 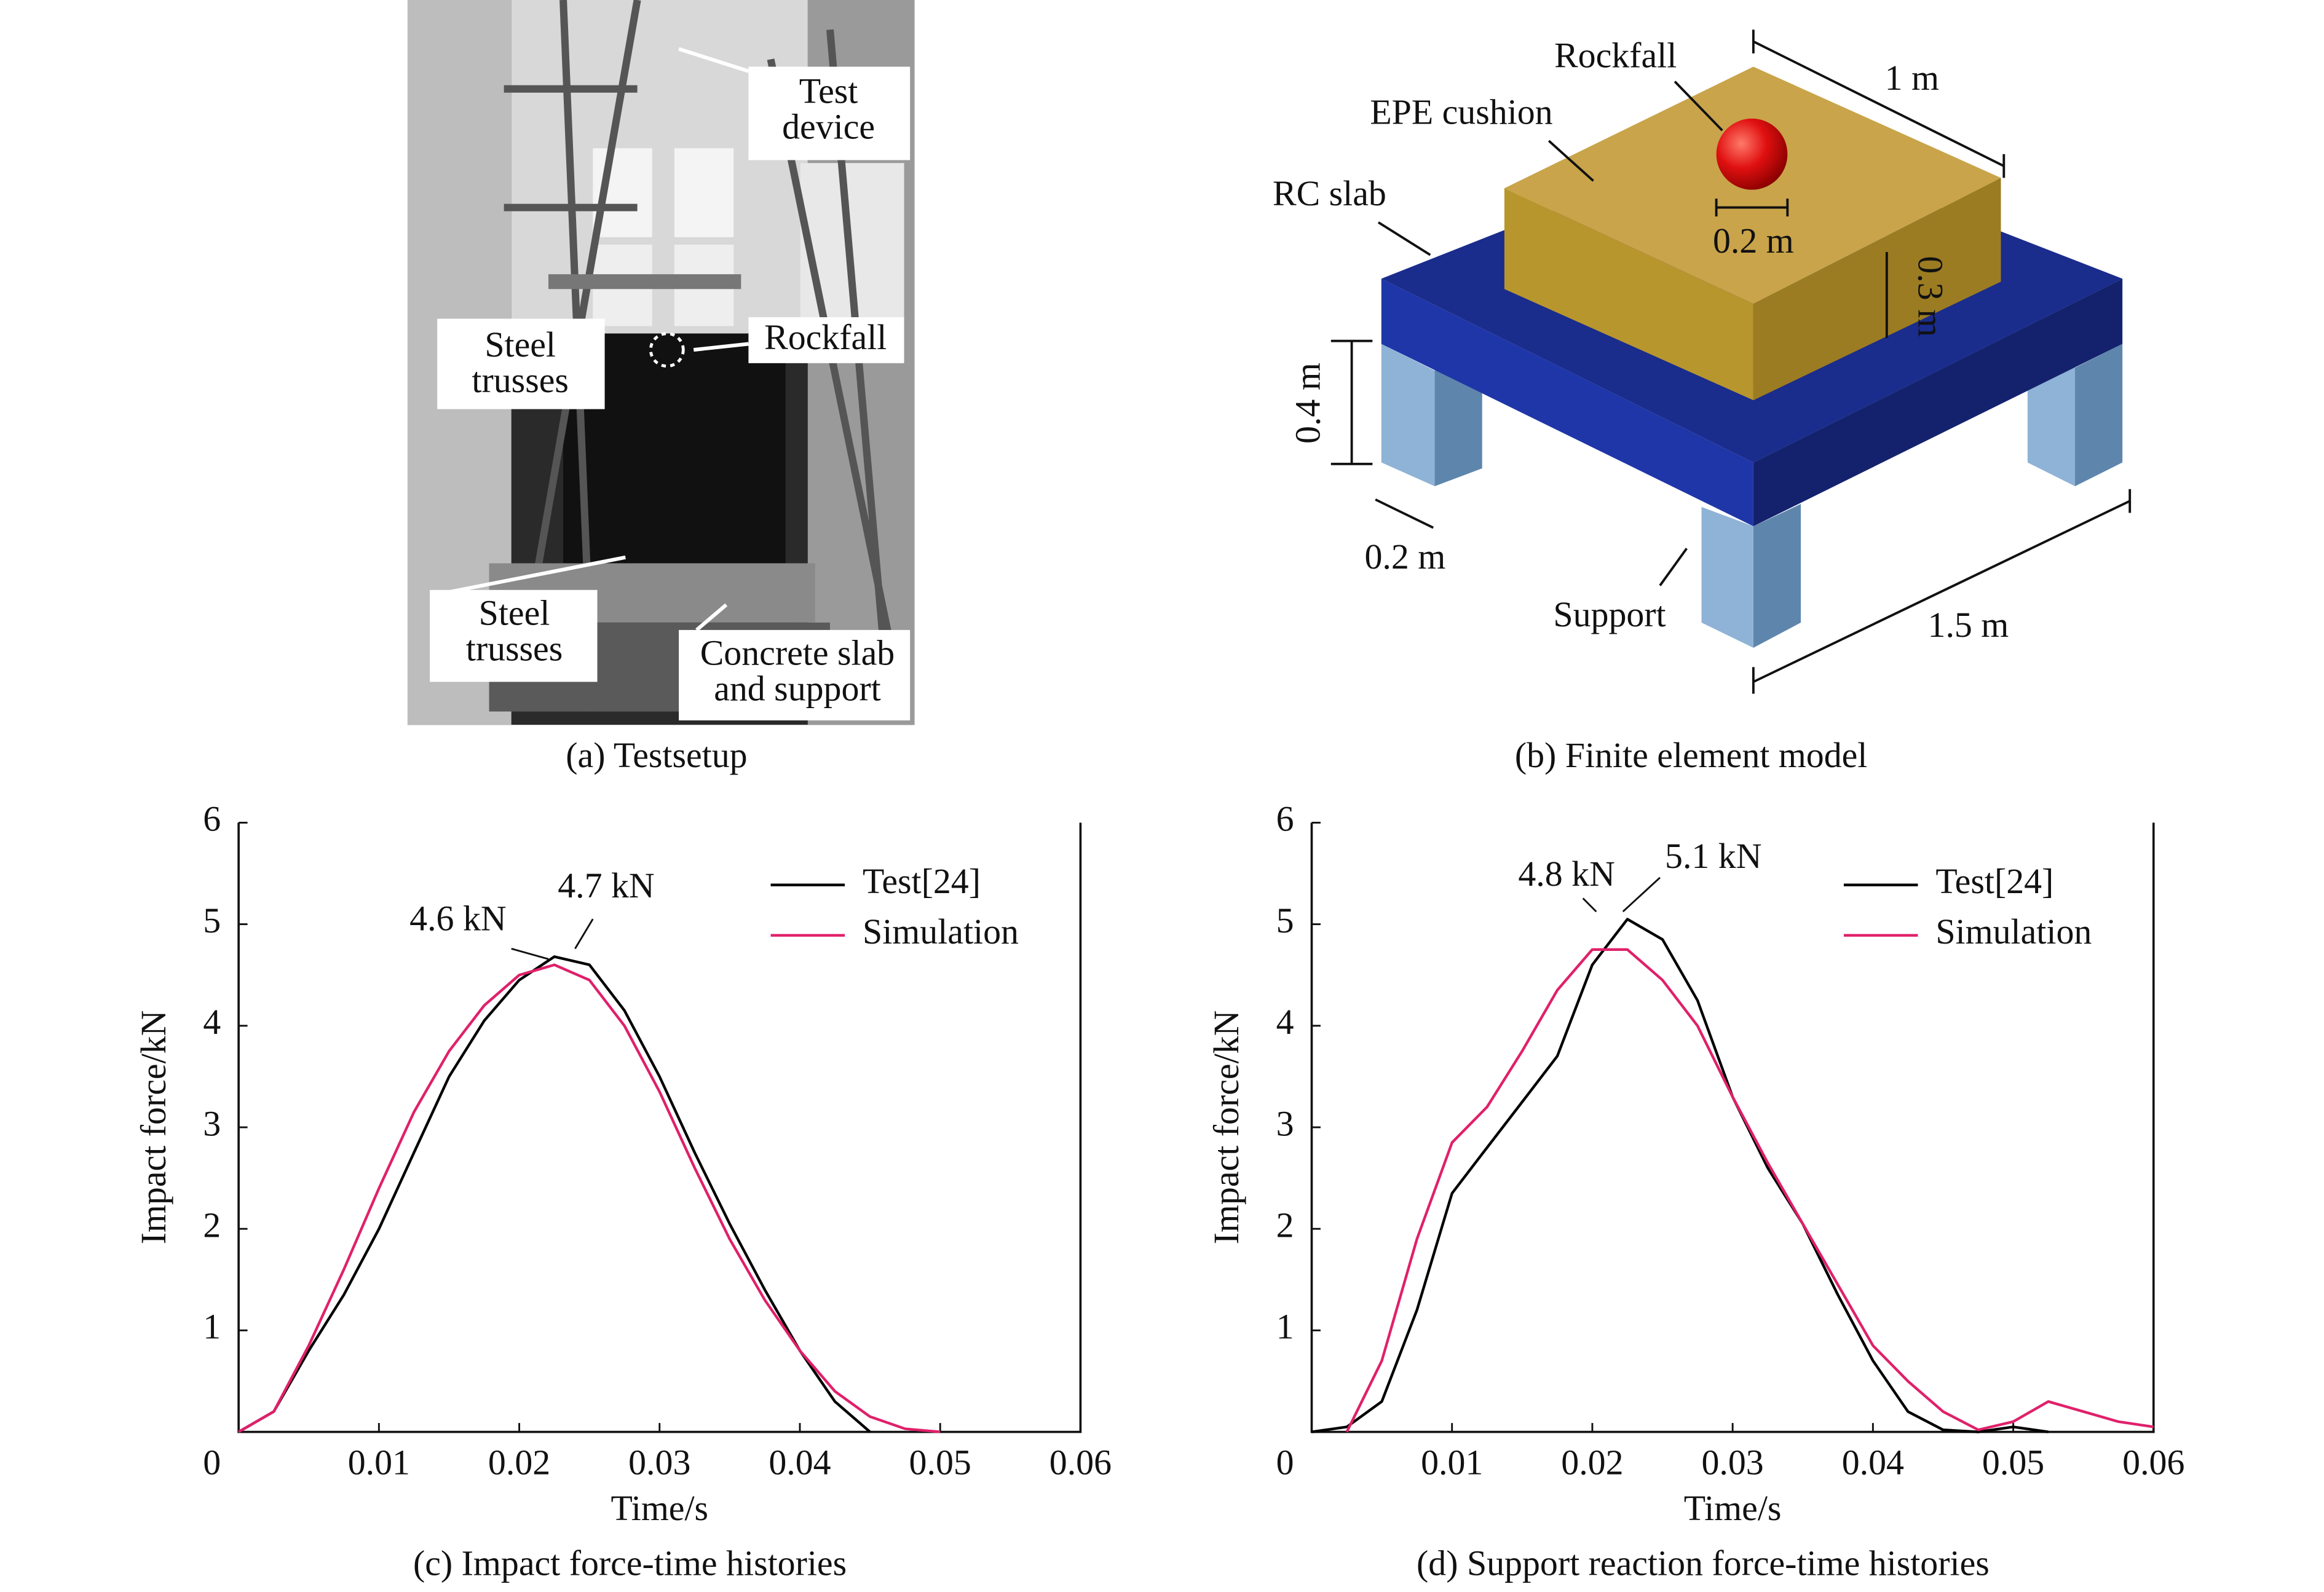 I want to click on photo-label: Test, so click(x=828, y=91).